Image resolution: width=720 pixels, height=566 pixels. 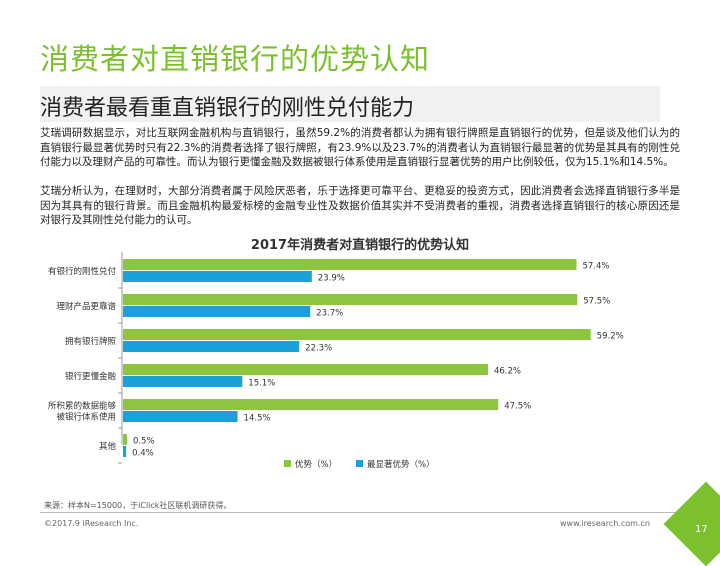 I want to click on data-label: 23.9%, so click(x=331, y=279).